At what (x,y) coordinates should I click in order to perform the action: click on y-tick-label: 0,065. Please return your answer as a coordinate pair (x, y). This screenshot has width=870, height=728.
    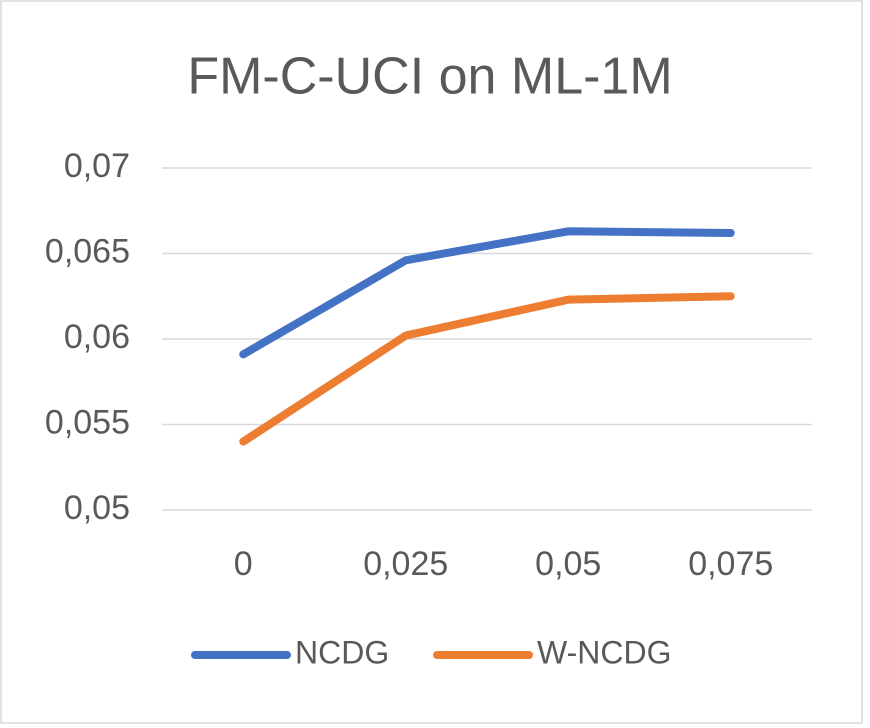
    Looking at the image, I should click on (87, 251).